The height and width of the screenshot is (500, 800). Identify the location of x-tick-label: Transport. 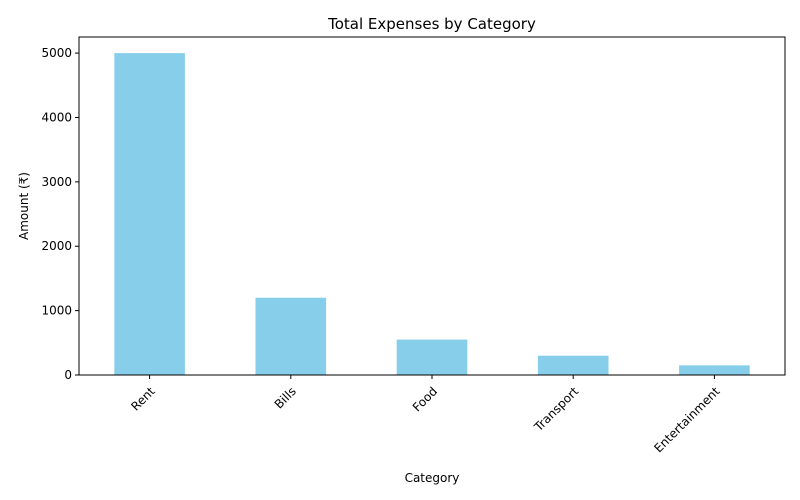
(556, 409).